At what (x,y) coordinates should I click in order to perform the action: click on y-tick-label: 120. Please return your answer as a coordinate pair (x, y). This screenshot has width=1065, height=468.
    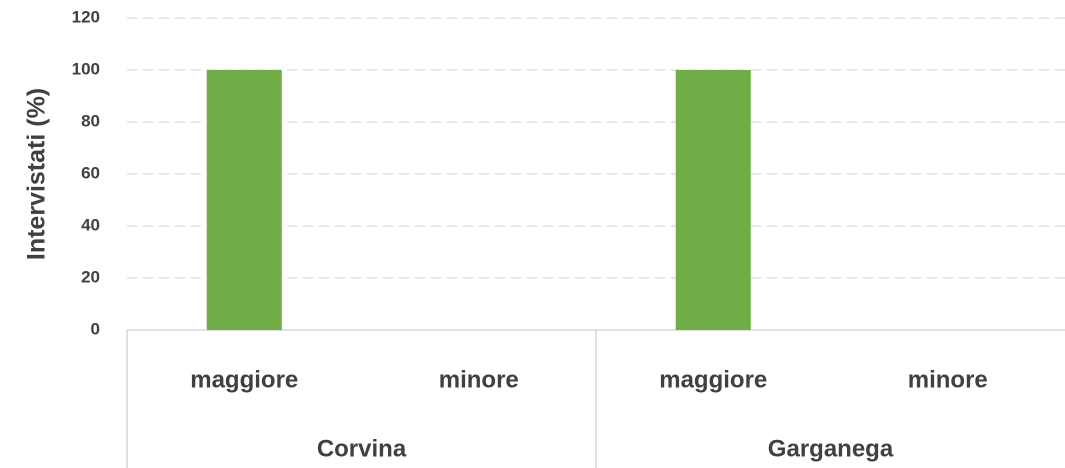
    Looking at the image, I should click on (86, 16).